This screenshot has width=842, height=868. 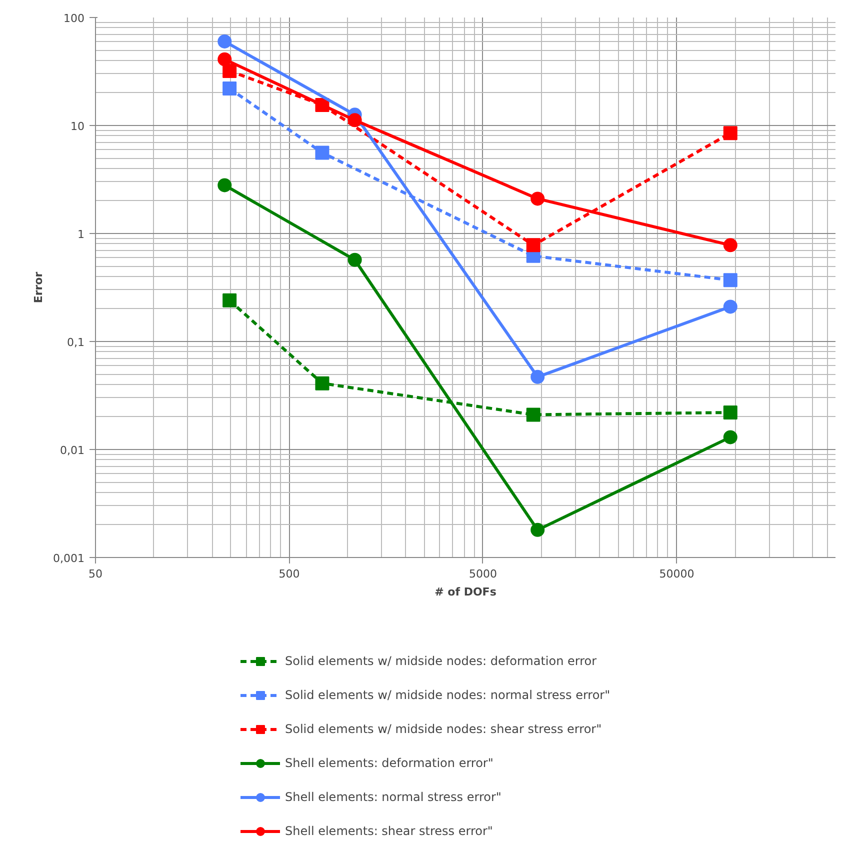 I want to click on x-axis-title: # of DOFs, so click(x=465, y=592).